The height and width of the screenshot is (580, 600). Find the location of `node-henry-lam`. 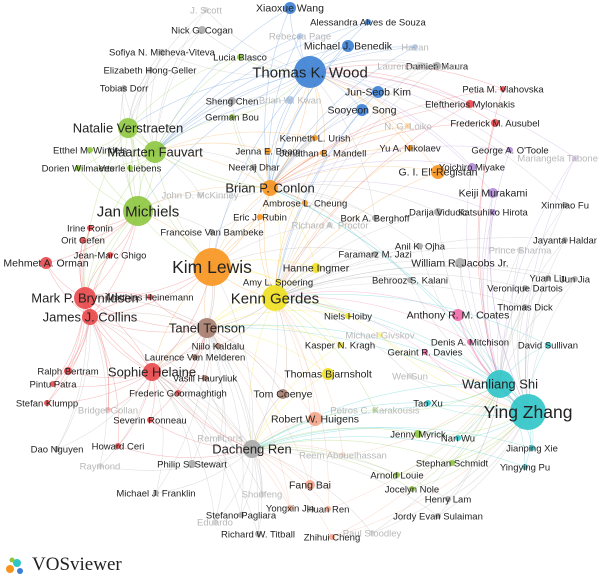

node-henry-lam is located at coordinates (448, 499).